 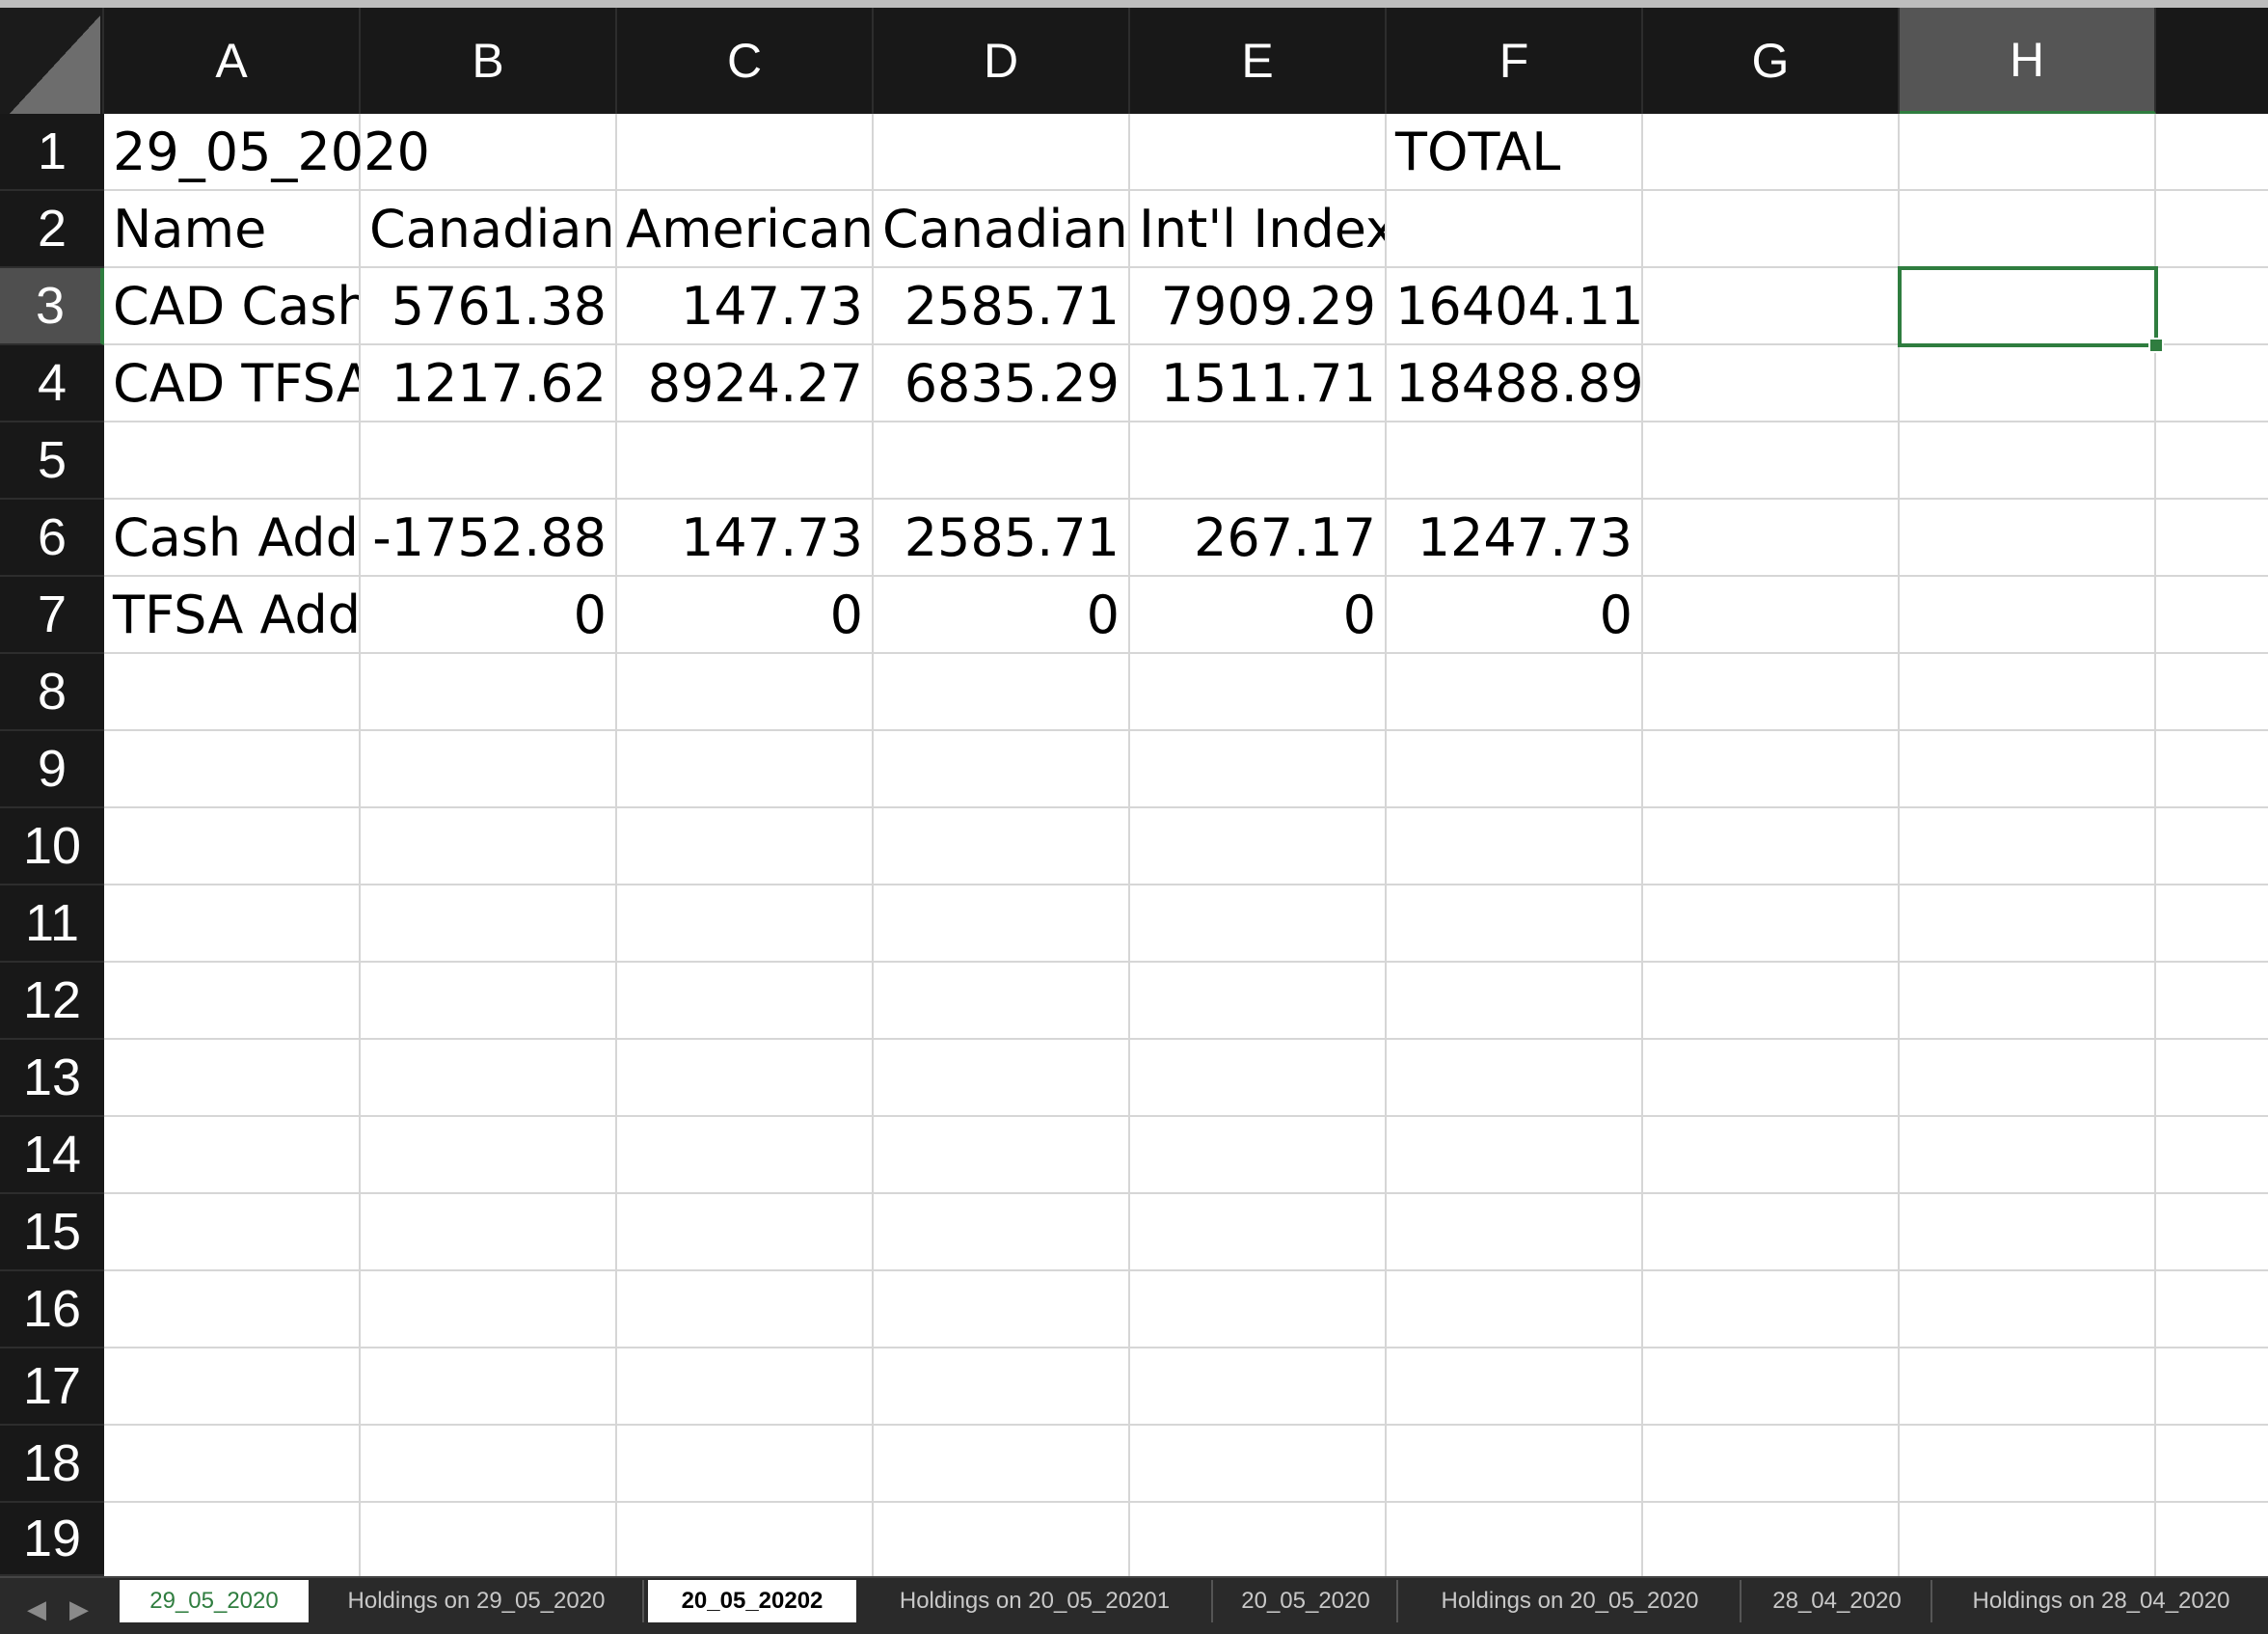 I want to click on column-header-d: D, so click(x=1002, y=61).